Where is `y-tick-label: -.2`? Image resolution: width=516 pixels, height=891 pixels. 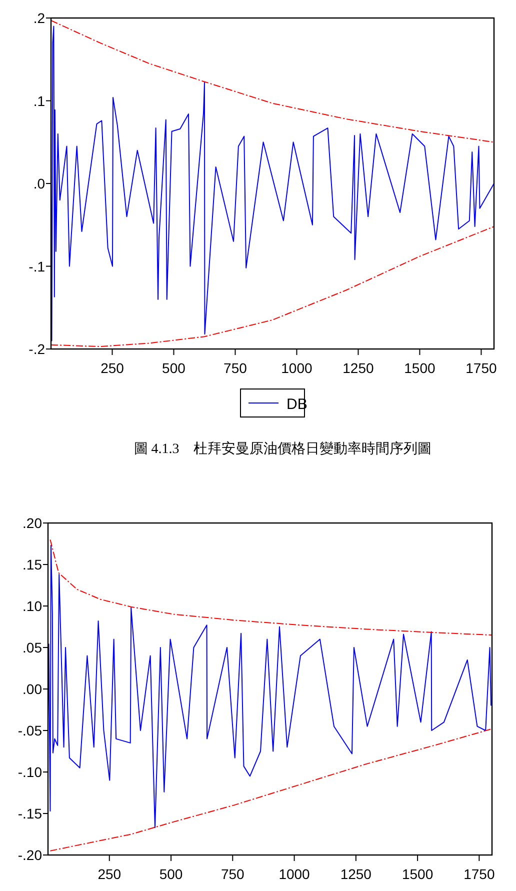 y-tick-label: -.2 is located at coordinates (37, 349).